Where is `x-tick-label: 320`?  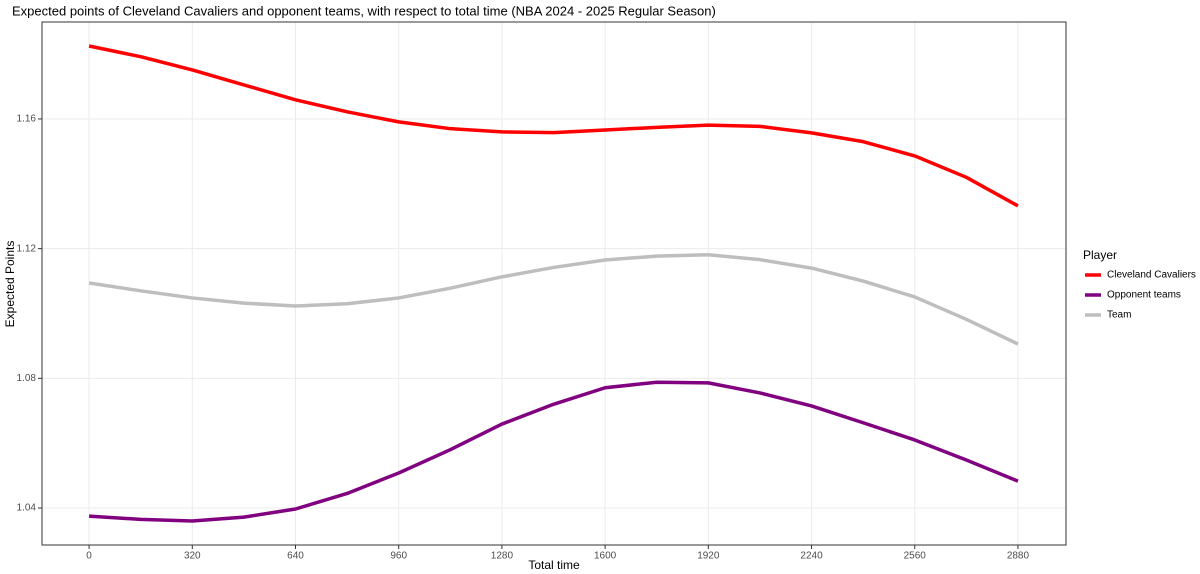
x-tick-label: 320 is located at coordinates (192, 556).